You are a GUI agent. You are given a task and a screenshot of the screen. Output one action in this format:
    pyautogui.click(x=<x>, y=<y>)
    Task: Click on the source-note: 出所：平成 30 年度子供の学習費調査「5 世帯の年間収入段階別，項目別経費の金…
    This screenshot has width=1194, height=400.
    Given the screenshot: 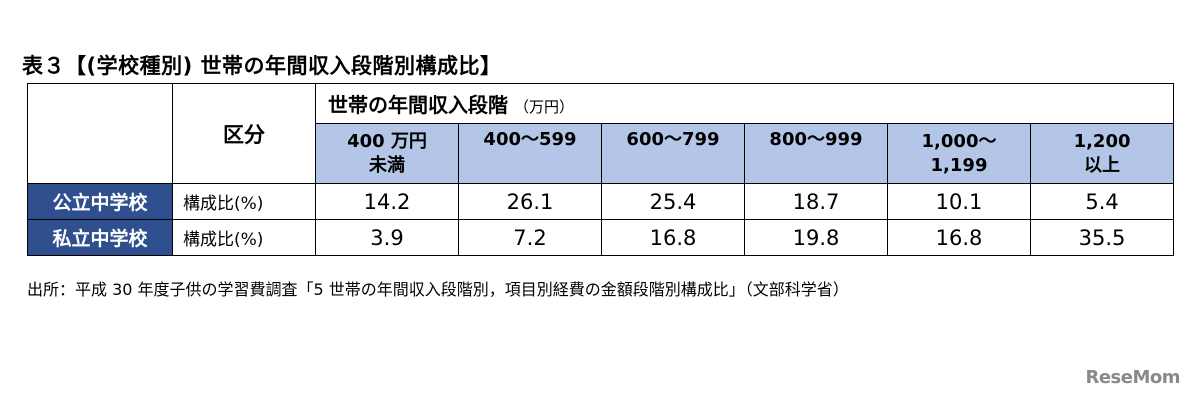 What is the action you would take?
    pyautogui.click(x=438, y=289)
    